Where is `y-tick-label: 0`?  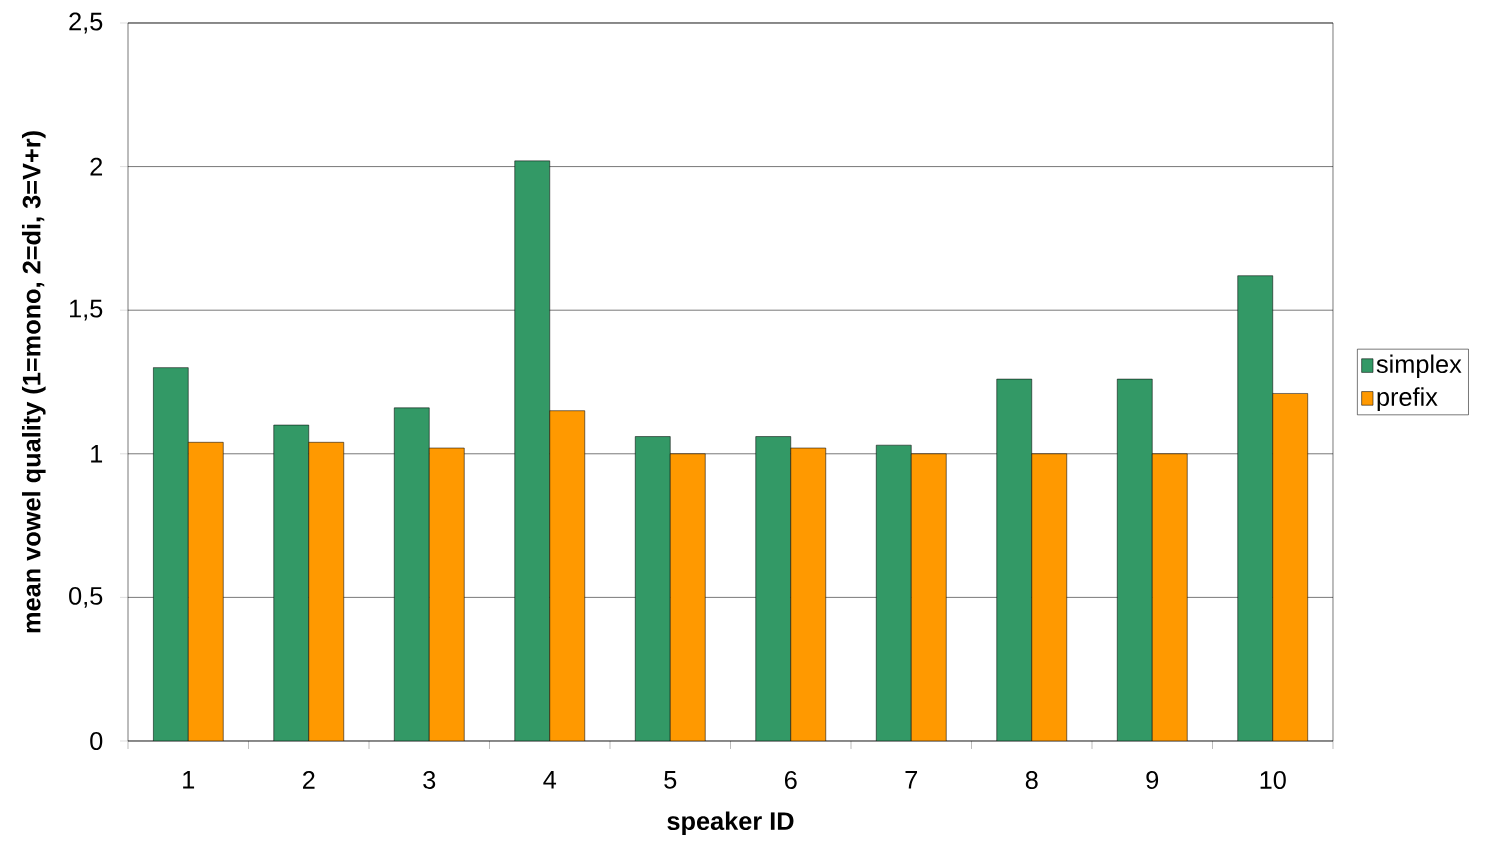
y-tick-label: 0 is located at coordinates (96, 741).